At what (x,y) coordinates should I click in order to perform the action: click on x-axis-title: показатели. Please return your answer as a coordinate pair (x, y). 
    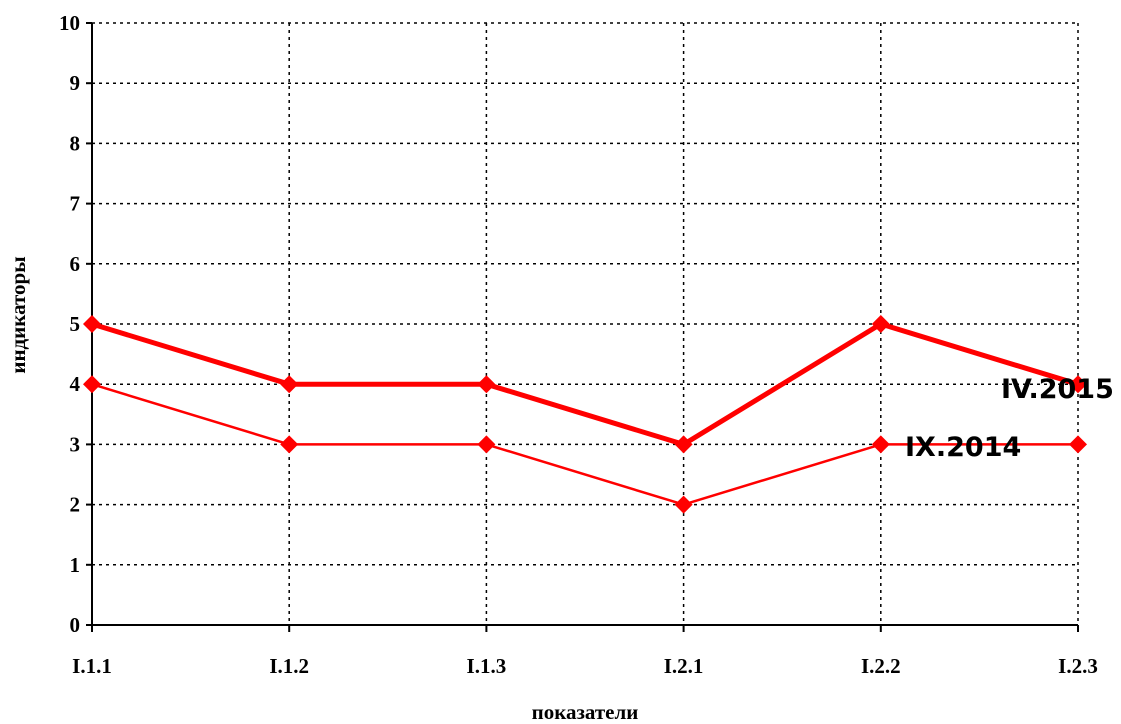
    Looking at the image, I should click on (585, 712).